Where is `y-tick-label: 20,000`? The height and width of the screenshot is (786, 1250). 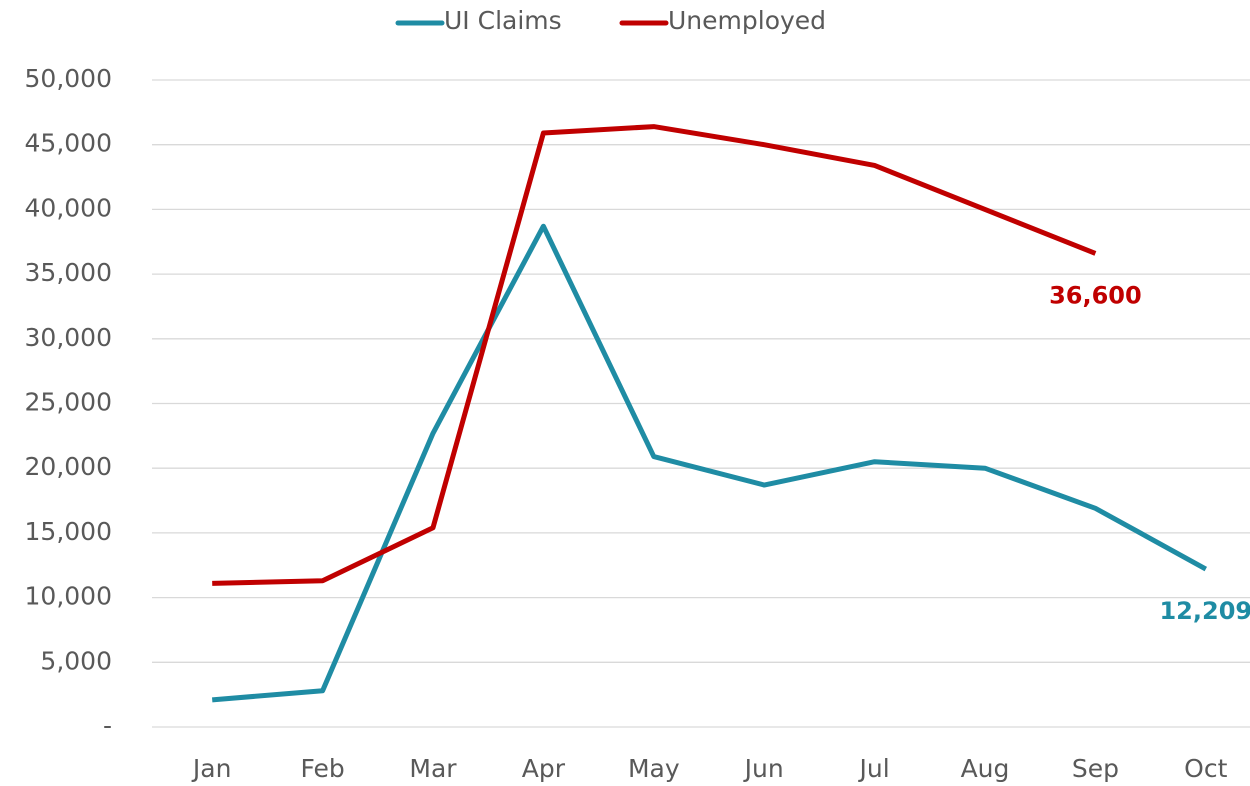 y-tick-label: 20,000 is located at coordinates (68, 466).